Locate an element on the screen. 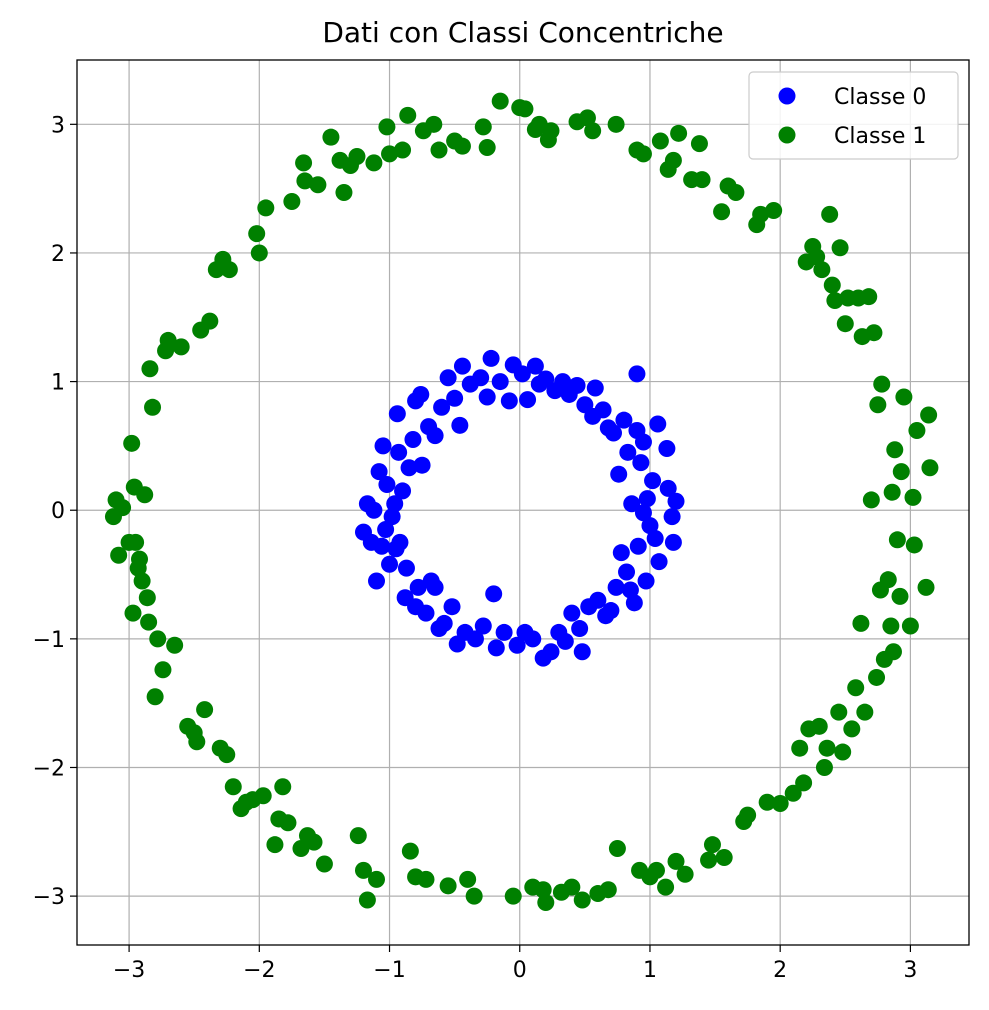 Image resolution: width=989 pixels, height=1010 pixels. legend: Classe 0 Classe 1 is located at coordinates (853, 115).